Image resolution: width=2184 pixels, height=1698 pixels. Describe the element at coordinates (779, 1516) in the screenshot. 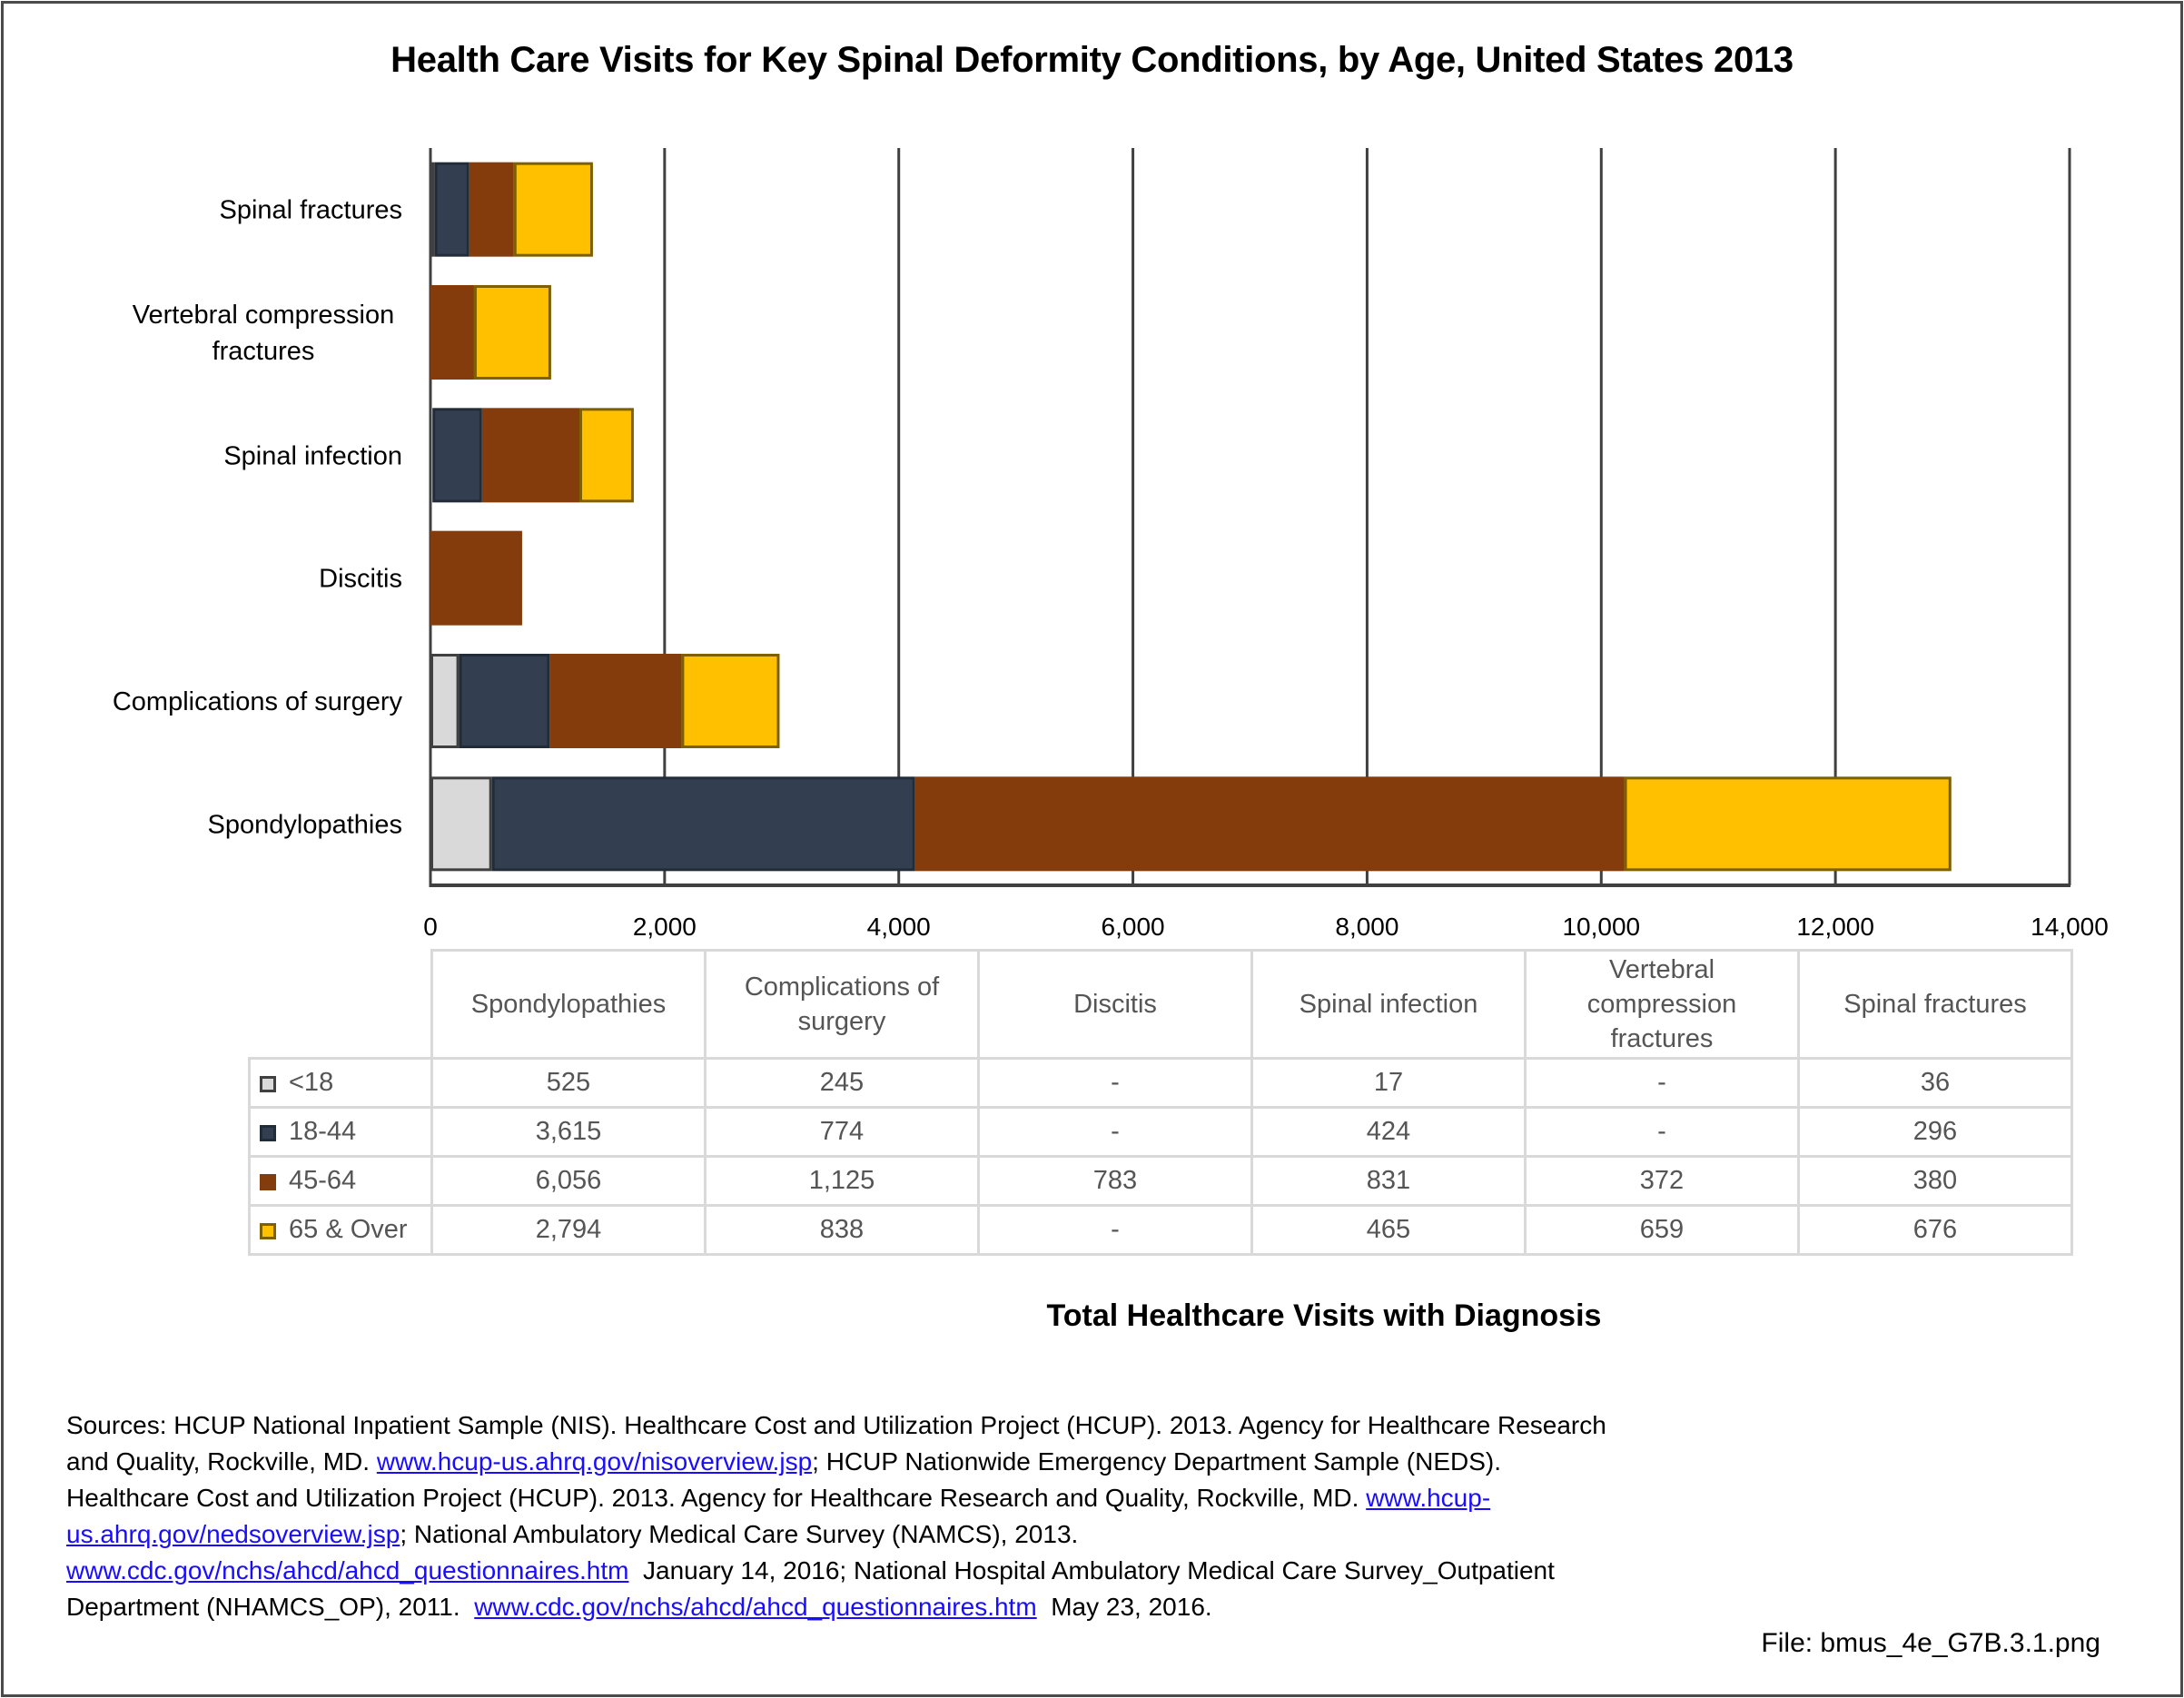

I see `source-link: www.hcup-us.ahrq.gov/nedsoverview.jsp` at that location.